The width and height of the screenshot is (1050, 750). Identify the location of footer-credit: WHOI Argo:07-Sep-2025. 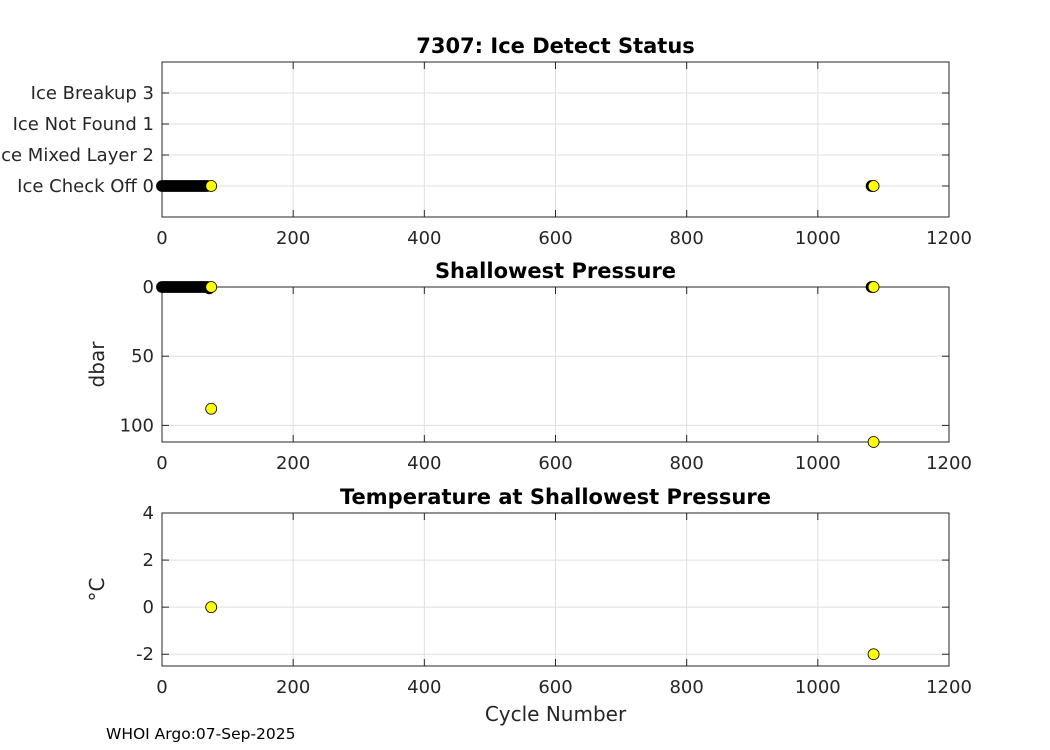
(201, 734).